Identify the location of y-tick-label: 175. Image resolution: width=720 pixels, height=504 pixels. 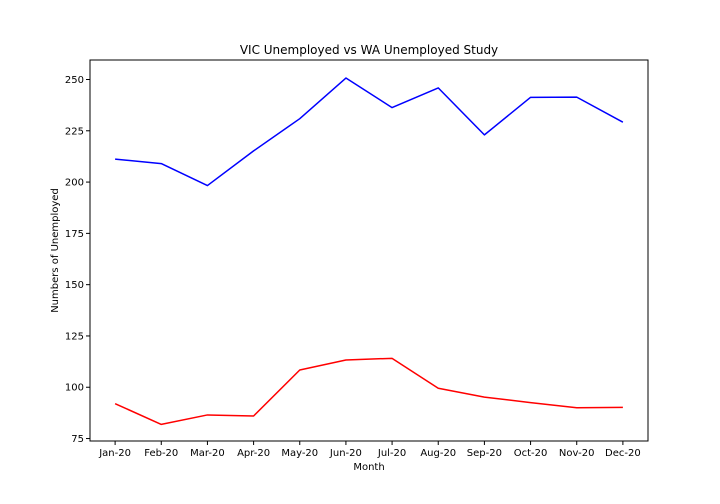
(74, 234).